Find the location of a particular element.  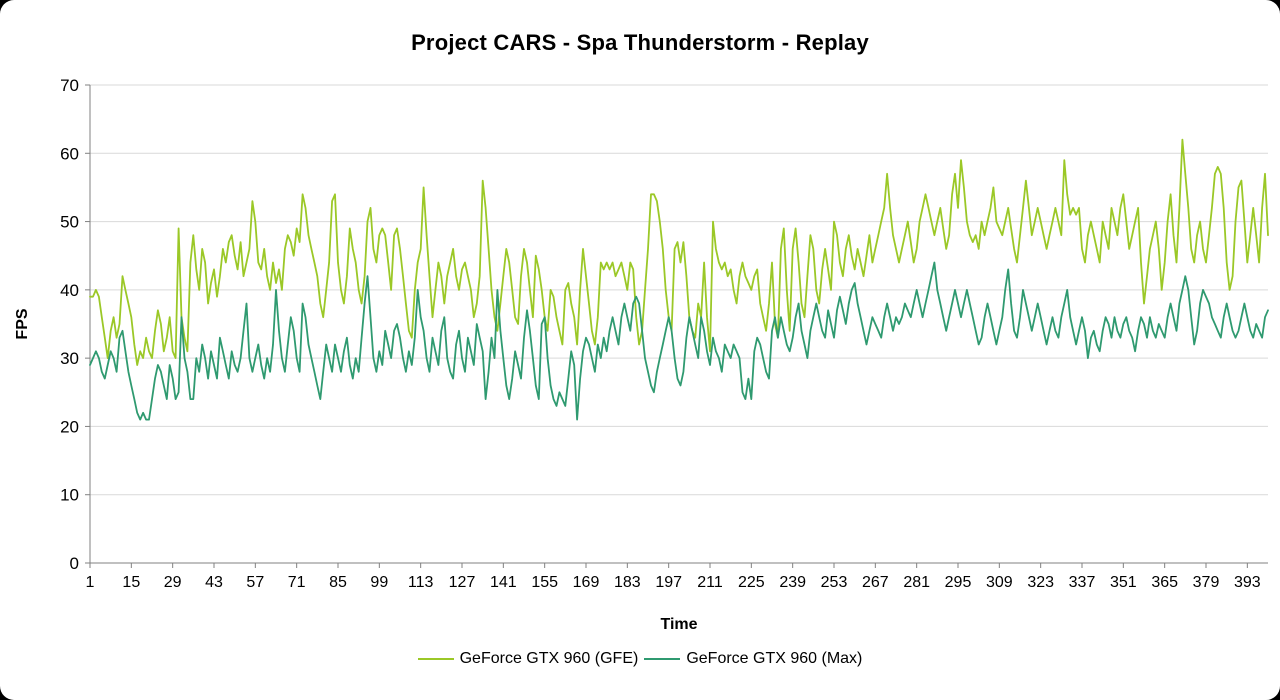

x-tick-label: 379 is located at coordinates (1206, 582).